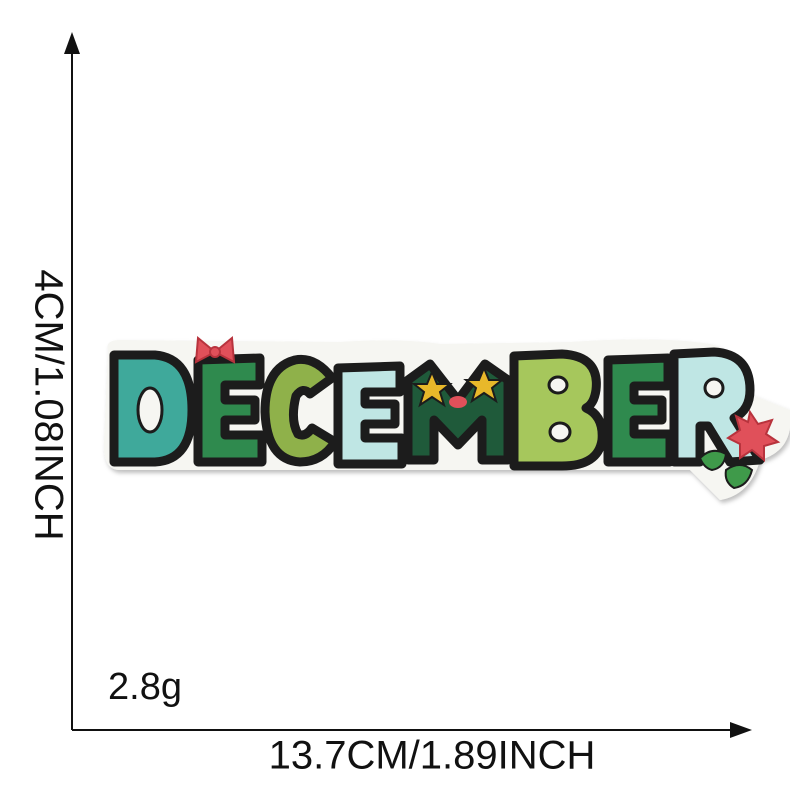 The image size is (800, 800). I want to click on height-dimension-label: 4CM/1.08INCH, so click(48, 405).